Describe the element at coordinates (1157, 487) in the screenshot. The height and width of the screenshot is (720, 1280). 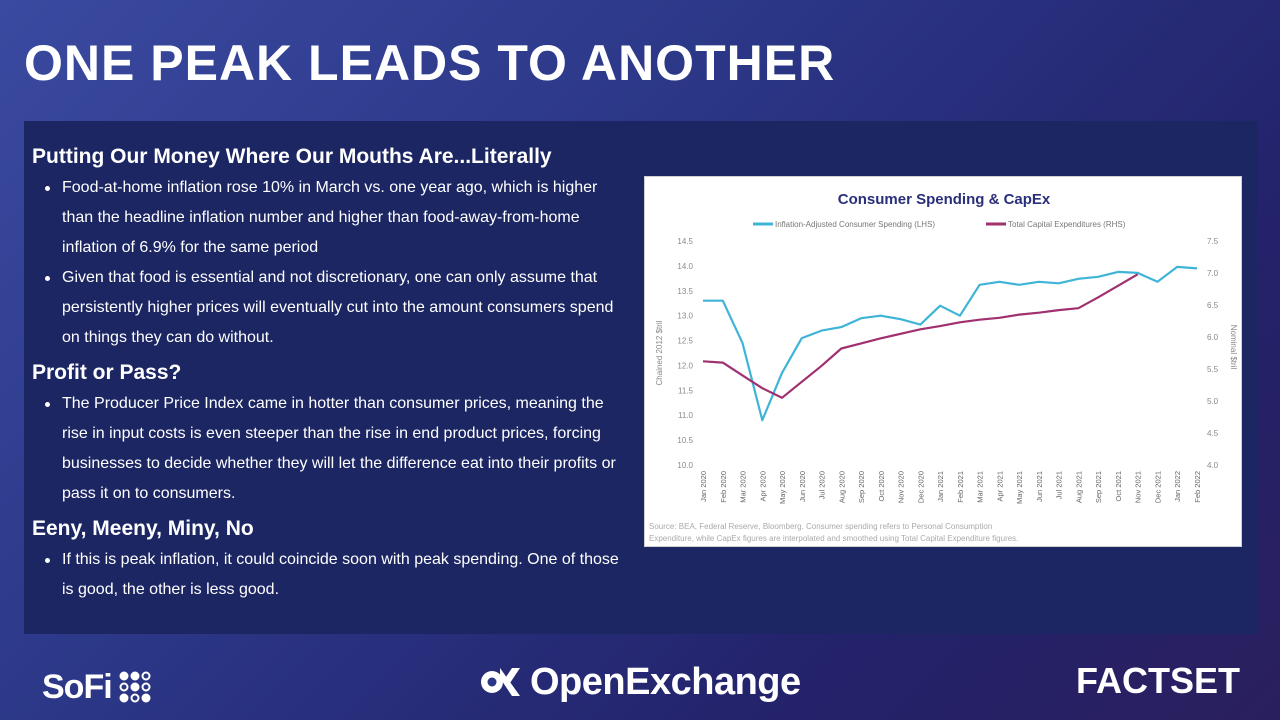
I see `x-tick-label: Dec 2021` at that location.